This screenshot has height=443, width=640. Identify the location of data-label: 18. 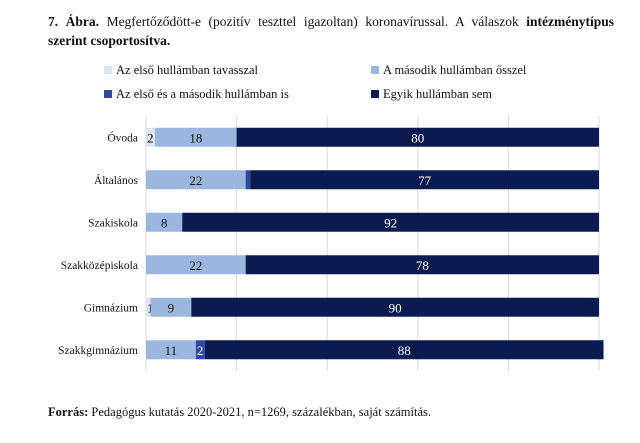
(195, 137).